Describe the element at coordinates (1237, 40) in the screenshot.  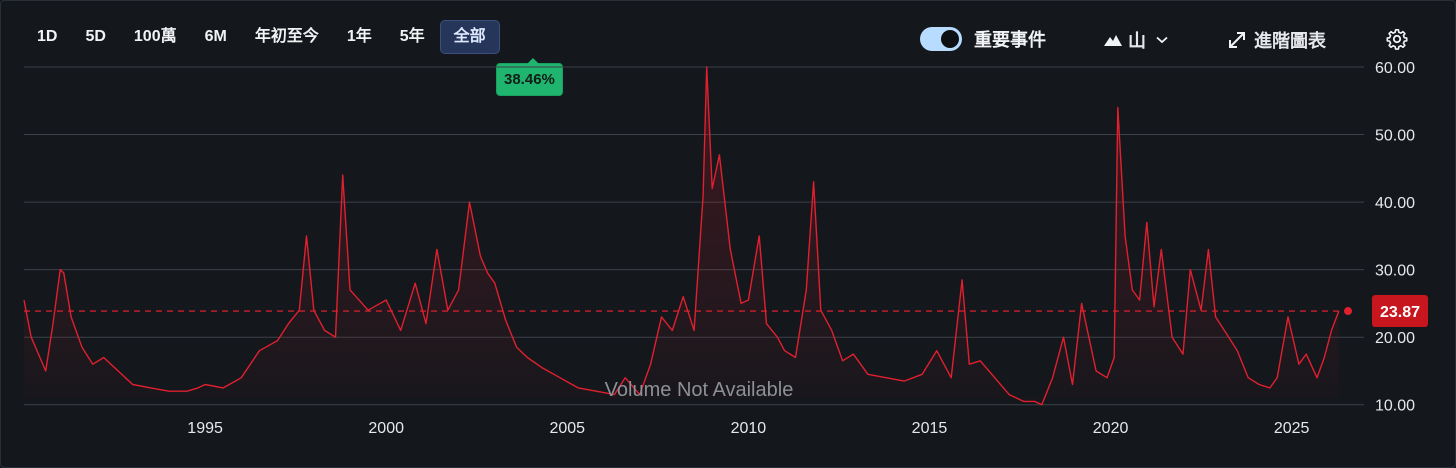
I see `expand-icon` at that location.